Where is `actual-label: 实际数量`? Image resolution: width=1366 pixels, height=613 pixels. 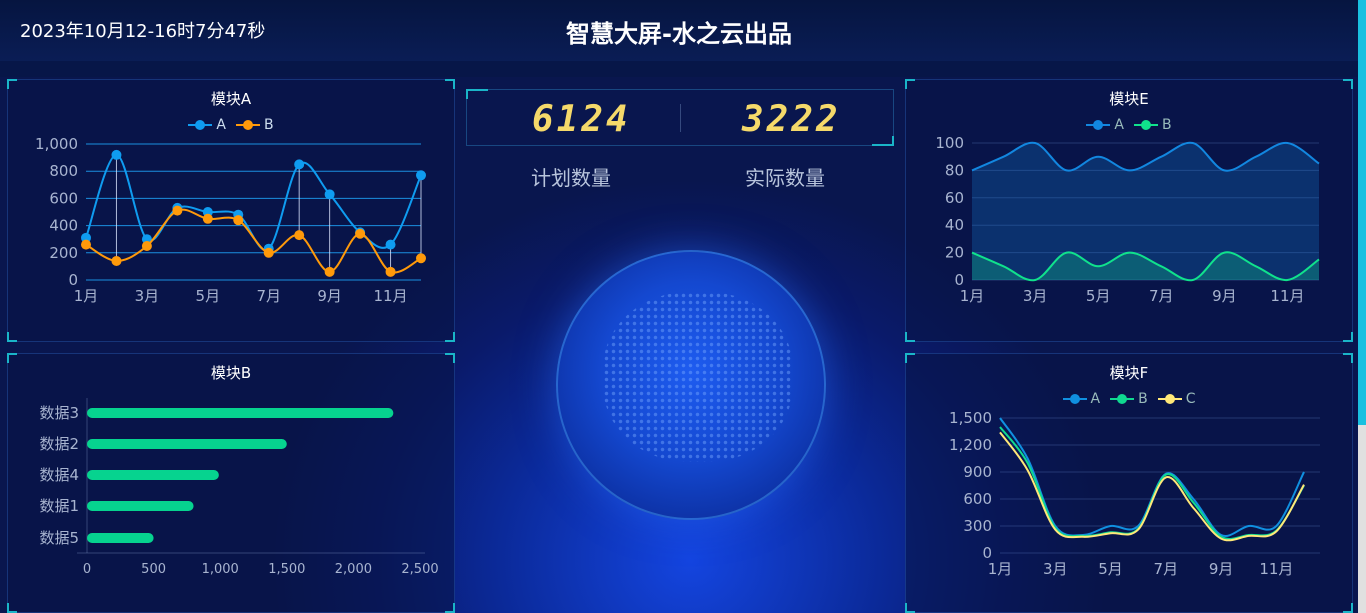 actual-label: 实际数量 is located at coordinates (785, 178).